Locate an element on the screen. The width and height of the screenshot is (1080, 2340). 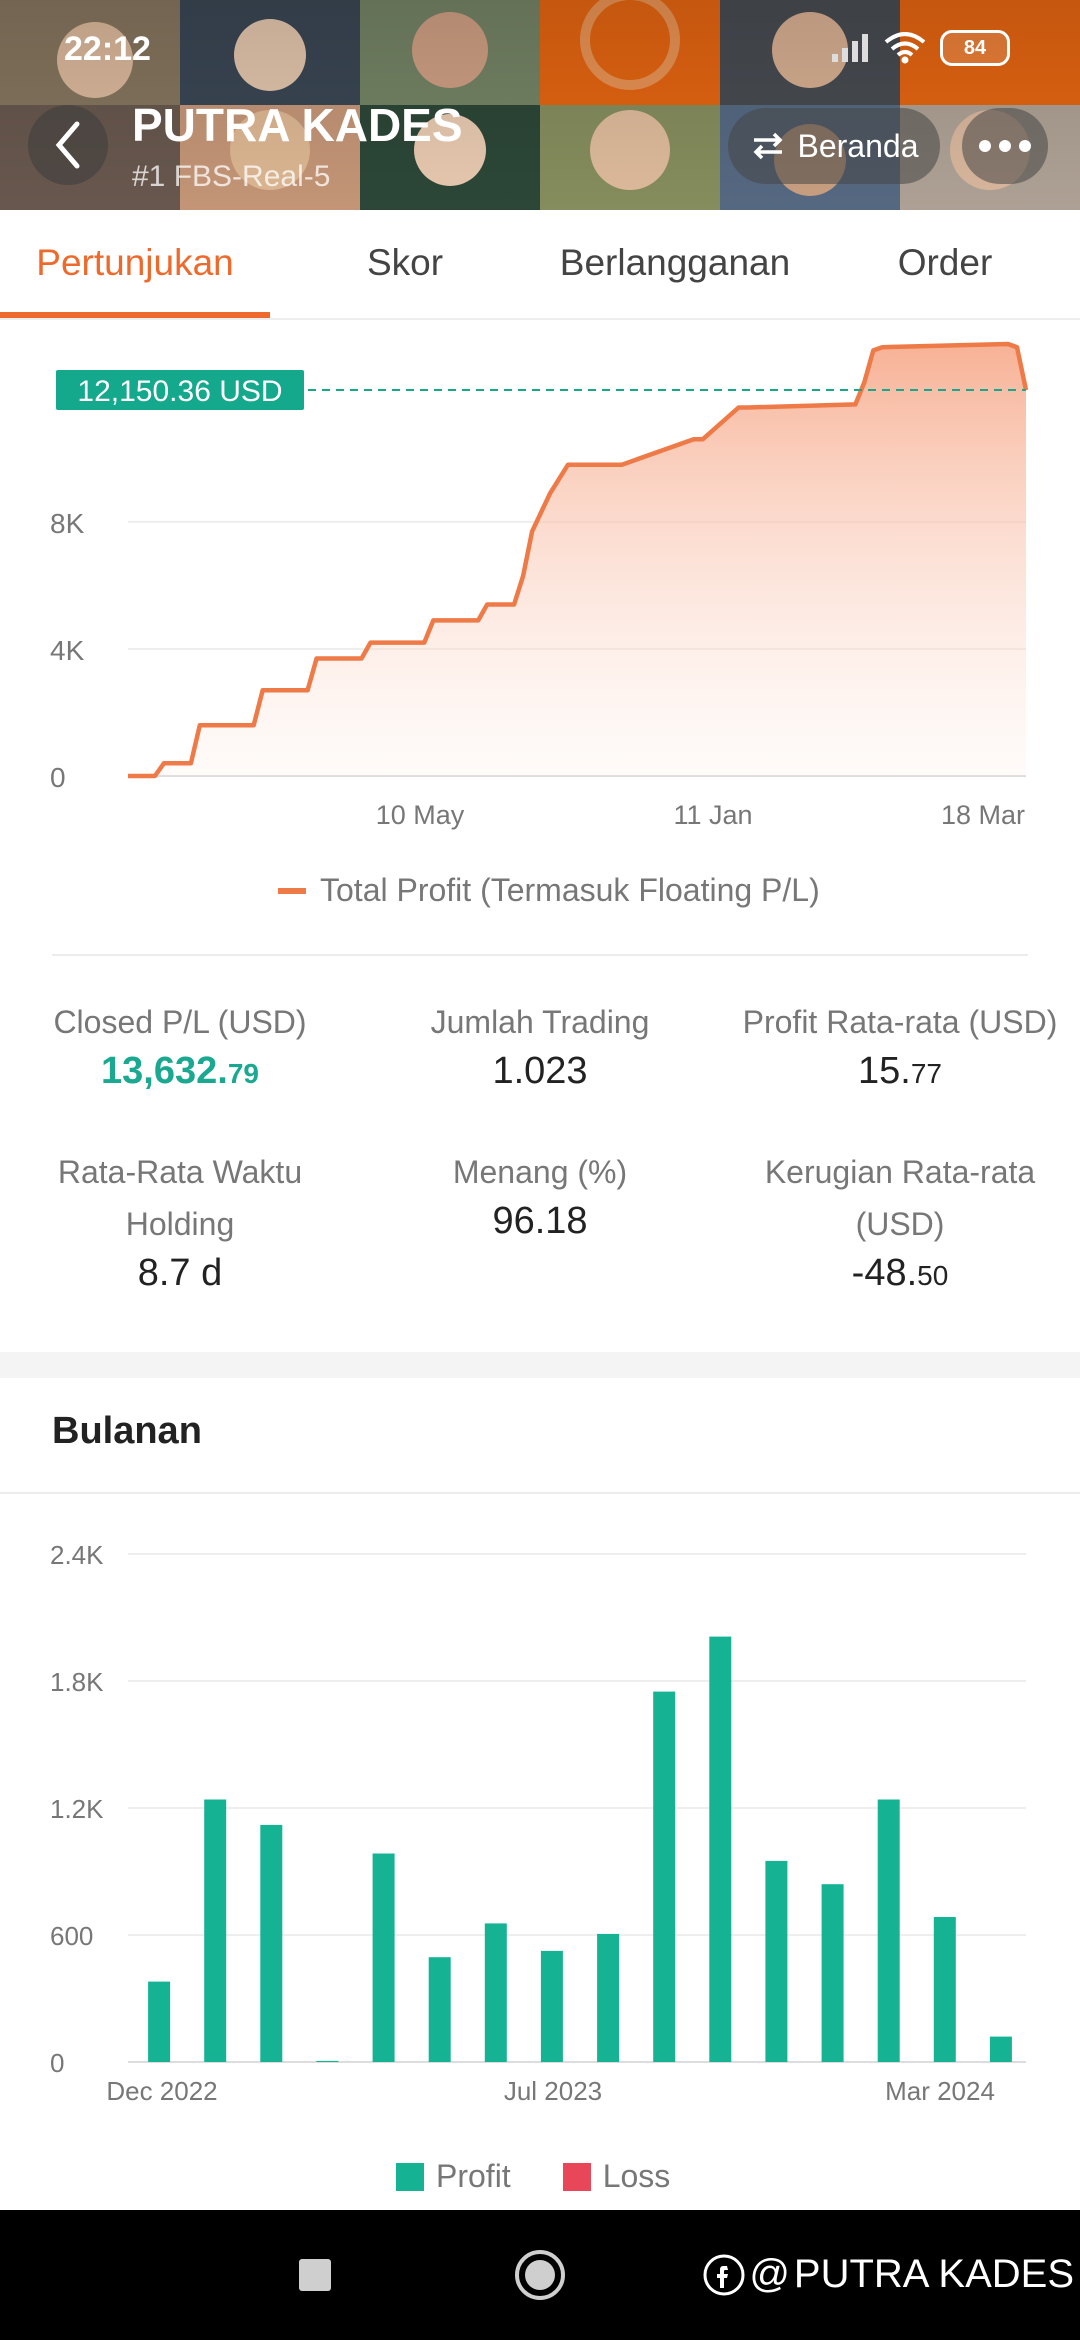
current-value-label: 12,150.36 USD is located at coordinates (179, 391).